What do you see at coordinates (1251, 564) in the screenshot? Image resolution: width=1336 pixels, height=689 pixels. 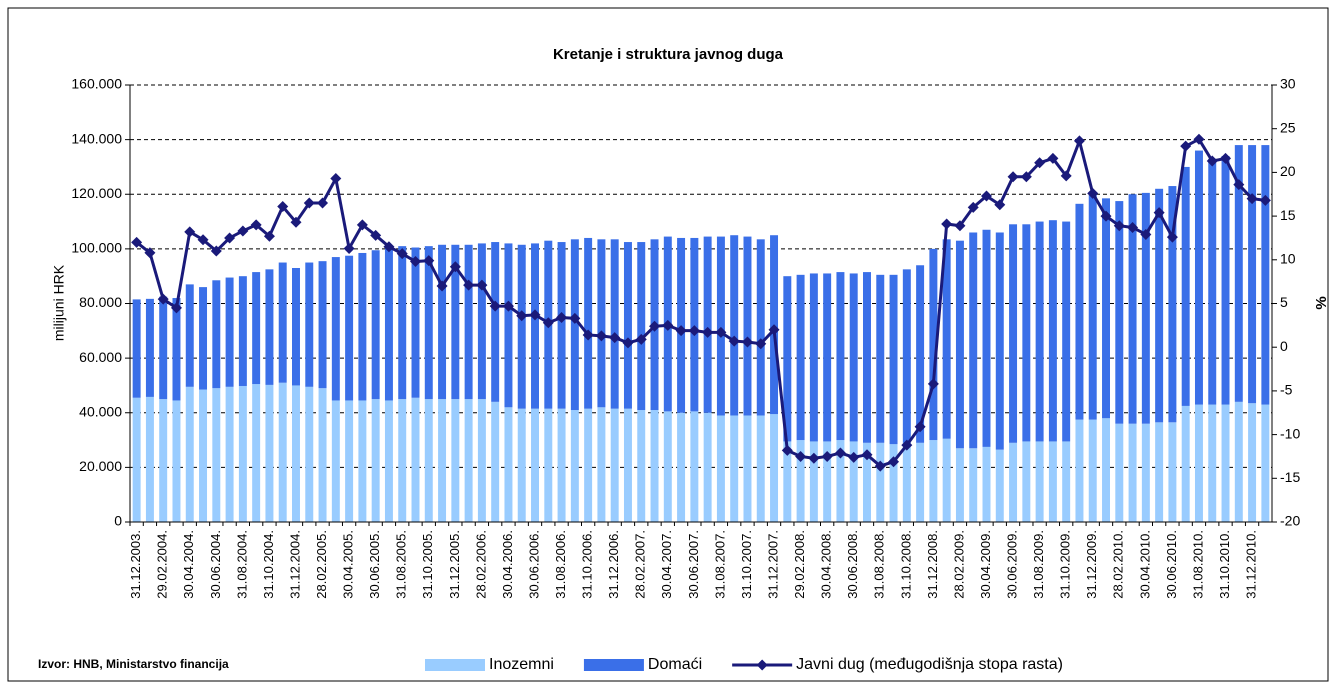 I see `x-tick-label: 31.12.2010.` at bounding box center [1251, 564].